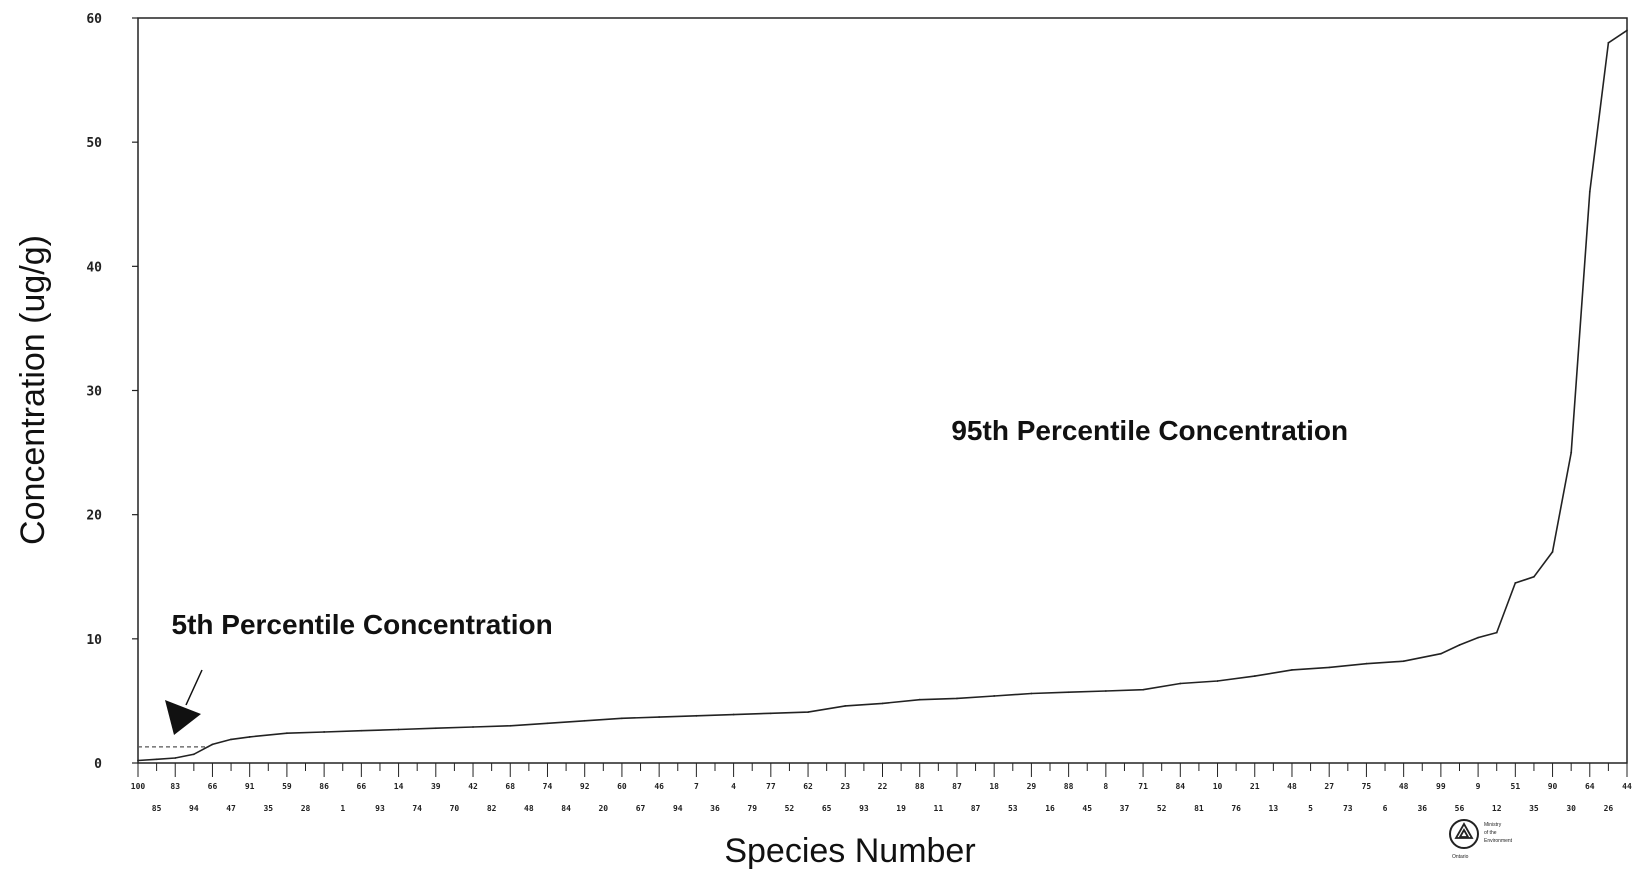 This screenshot has width=1639, height=874. I want to click on x-tick-label: 1, so click(342, 808).